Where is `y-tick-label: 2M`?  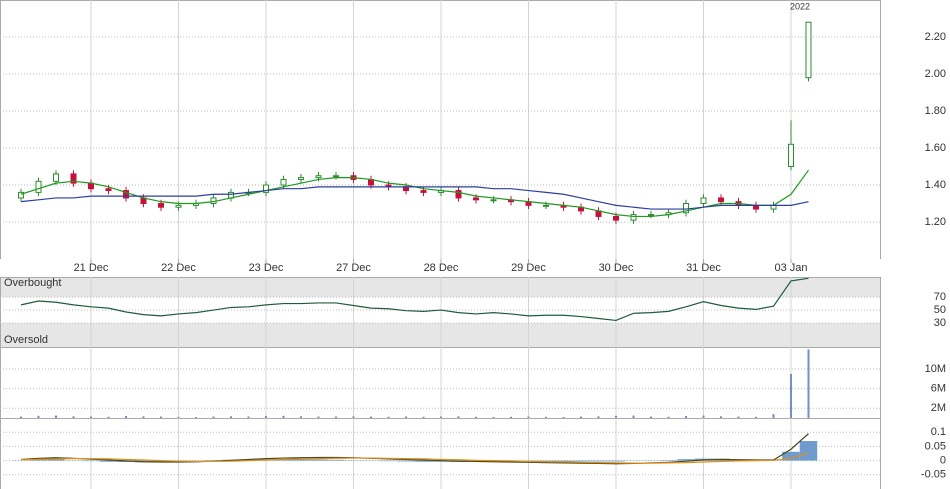
y-tick-label: 2M is located at coordinates (938, 408).